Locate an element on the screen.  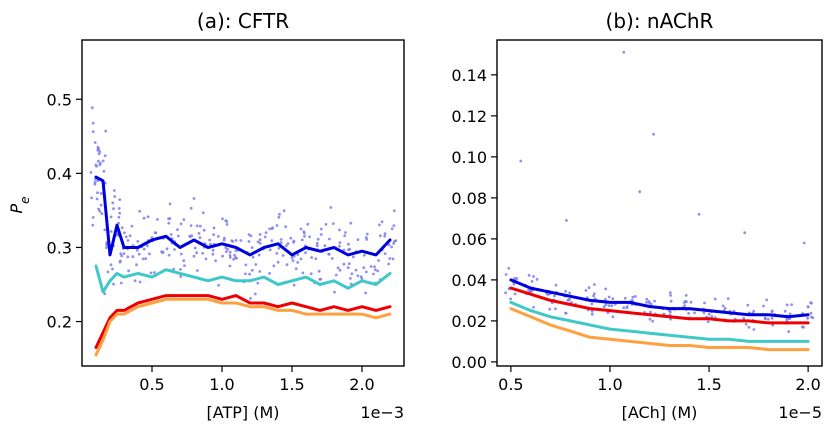
panel-a-x-offset-label: 1e−3 is located at coordinates (382, 412).